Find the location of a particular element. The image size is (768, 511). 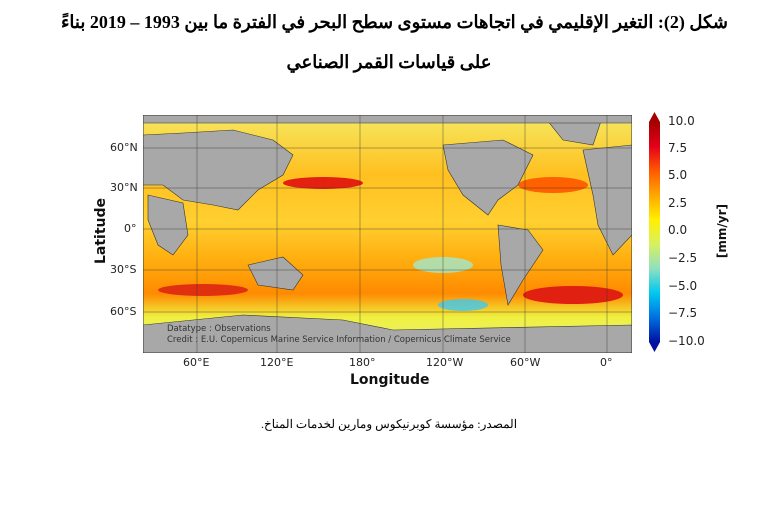

lat-tick: 60°N is located at coordinates (124, 147).